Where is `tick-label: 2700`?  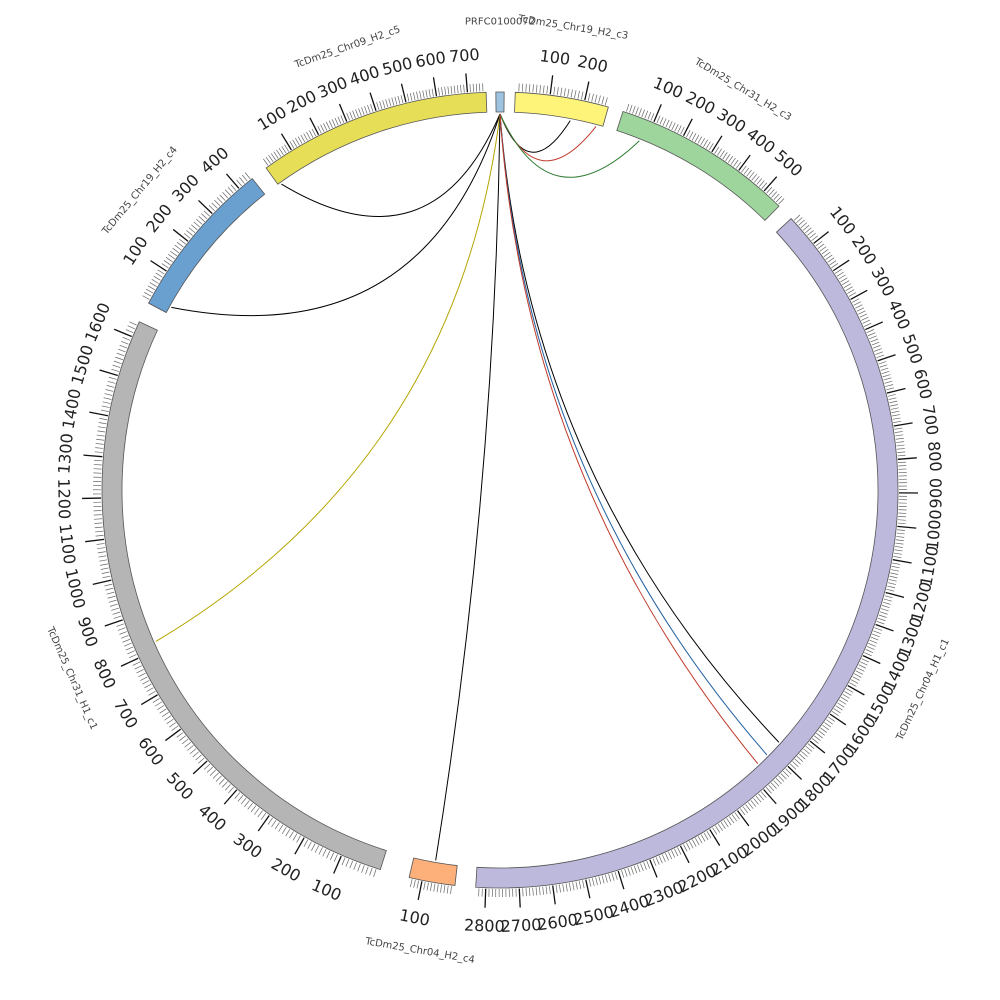
tick-label: 2700 is located at coordinates (521, 925).